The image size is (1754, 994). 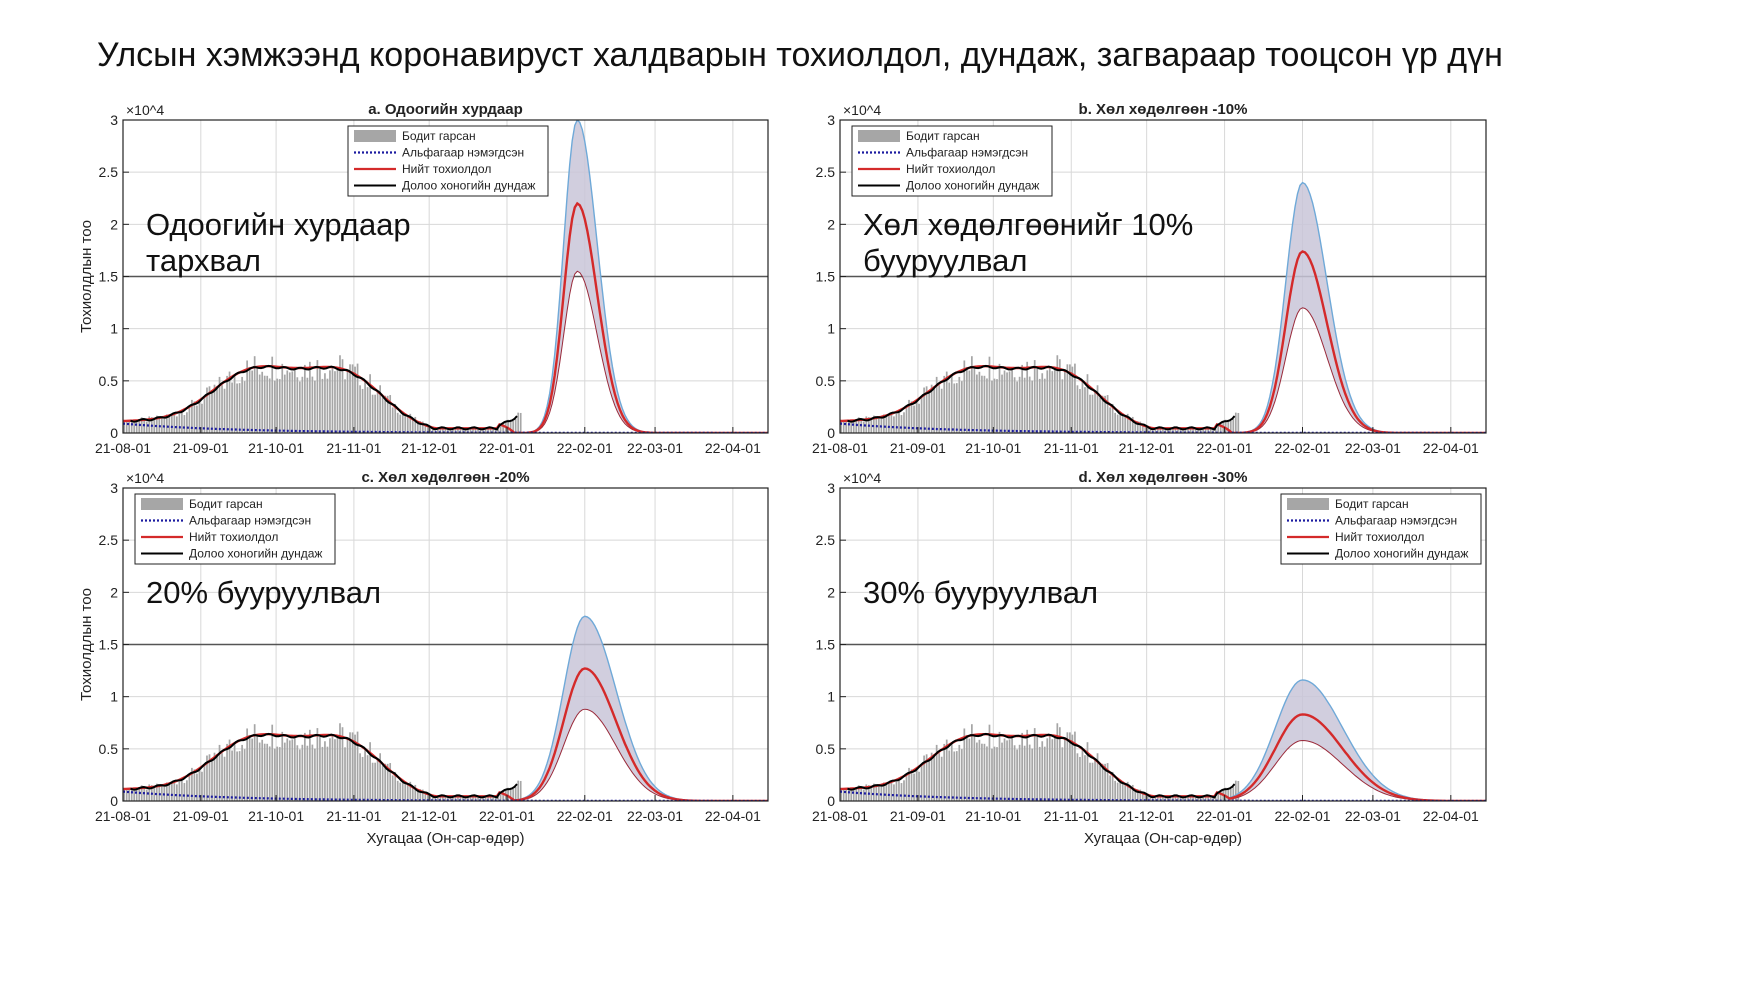 What do you see at coordinates (655, 816) in the screenshot?
I see `x-tick-label: 22-03-01` at bounding box center [655, 816].